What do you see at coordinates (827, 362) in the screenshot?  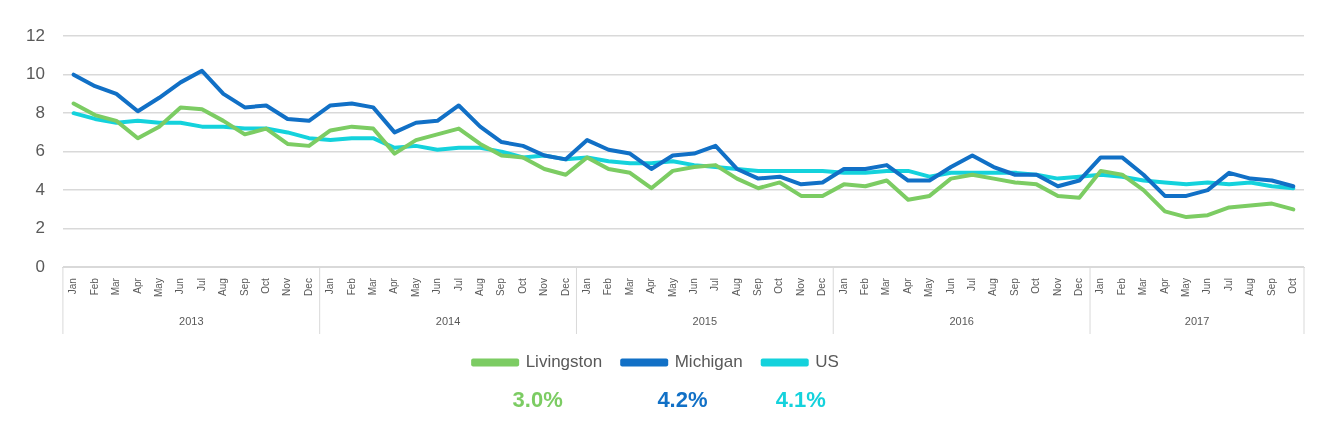 I see `legend-label: US` at bounding box center [827, 362].